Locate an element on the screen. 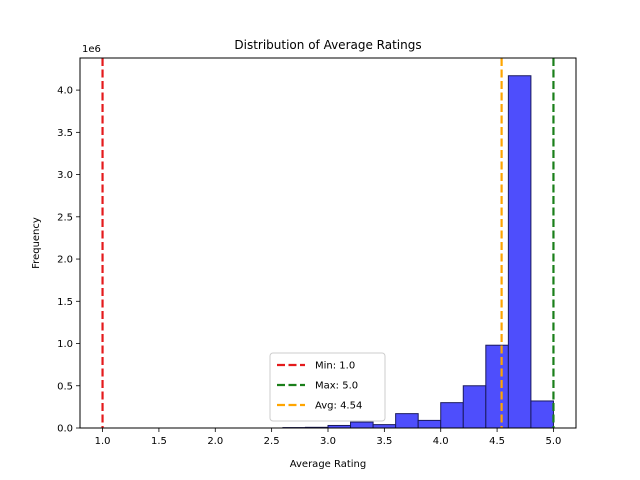  x-tick-label-5: 3.5 is located at coordinates (384, 441).